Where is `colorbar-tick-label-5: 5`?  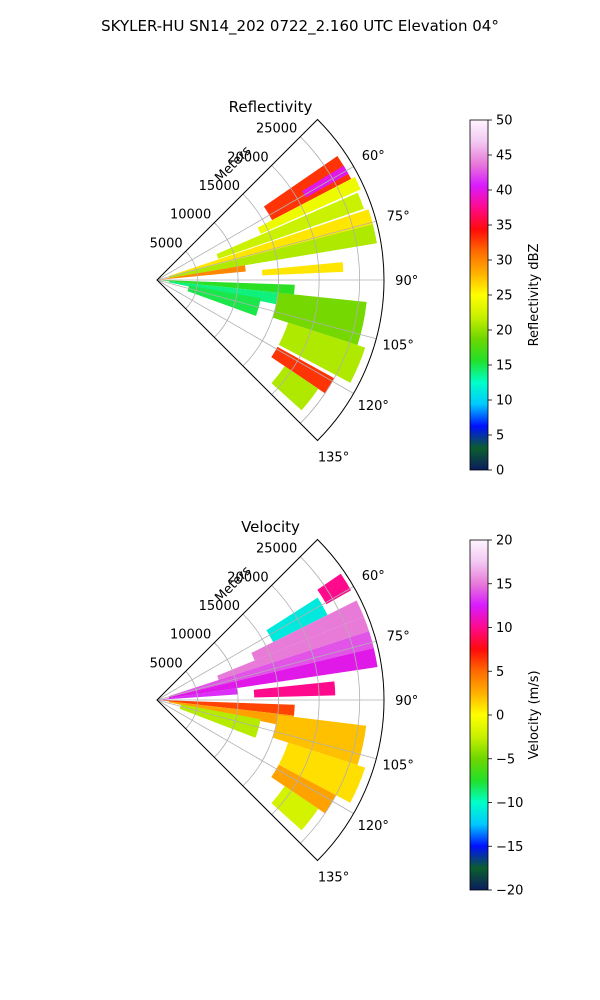
colorbar-tick-label-5: 5 is located at coordinates (500, 672).